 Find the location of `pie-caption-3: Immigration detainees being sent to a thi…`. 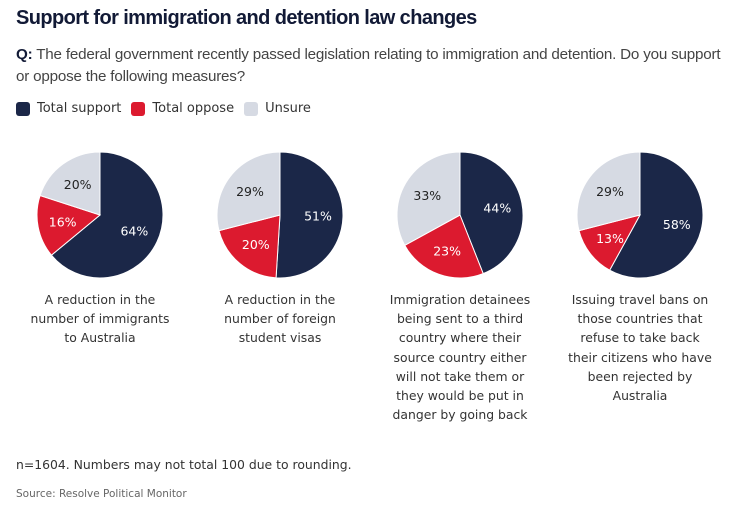

pie-caption-3: Immigration detainees being sent to a thi… is located at coordinates (460, 357).